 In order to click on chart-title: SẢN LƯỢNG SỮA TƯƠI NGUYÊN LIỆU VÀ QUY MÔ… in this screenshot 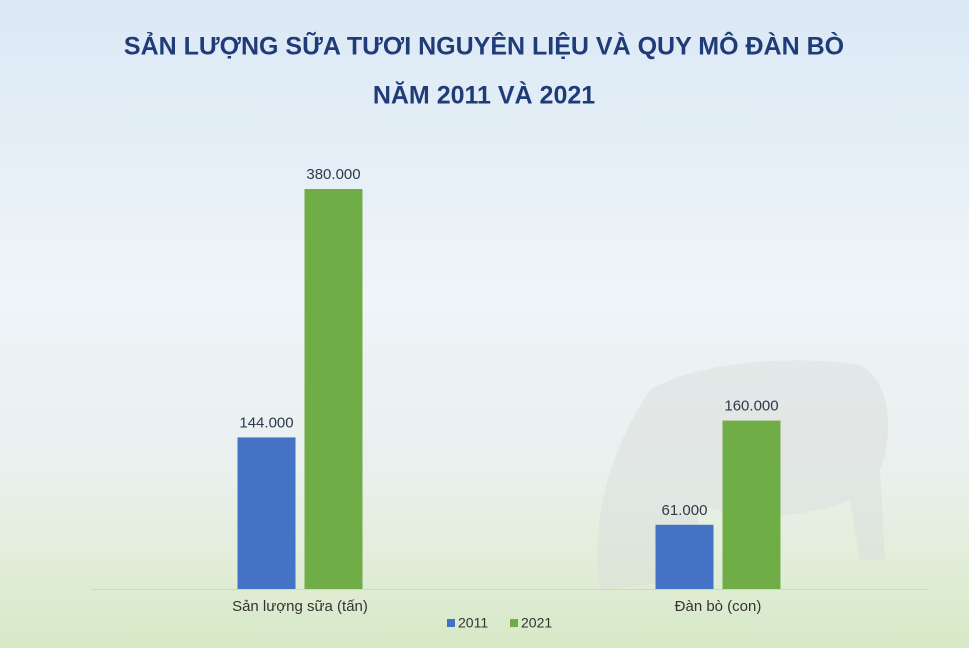, I will do `click(484, 46)`.